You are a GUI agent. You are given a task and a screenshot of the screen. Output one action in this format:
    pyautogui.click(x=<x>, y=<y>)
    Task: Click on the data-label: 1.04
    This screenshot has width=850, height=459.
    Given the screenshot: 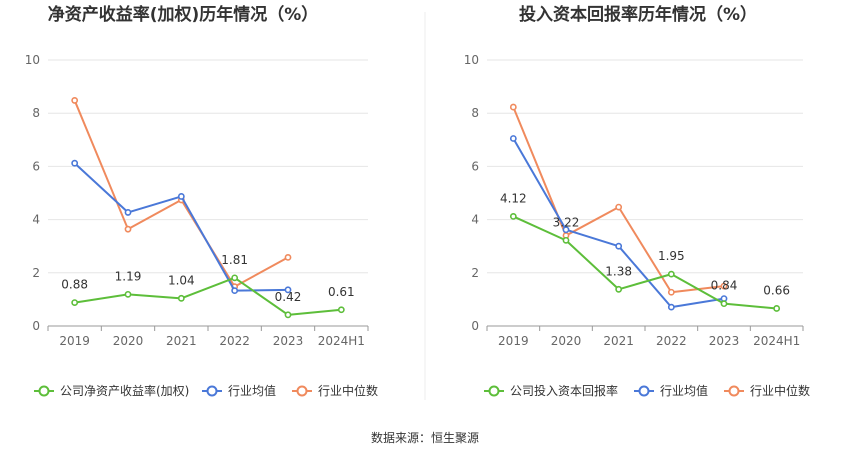 What is the action you would take?
    pyautogui.click(x=181, y=280)
    